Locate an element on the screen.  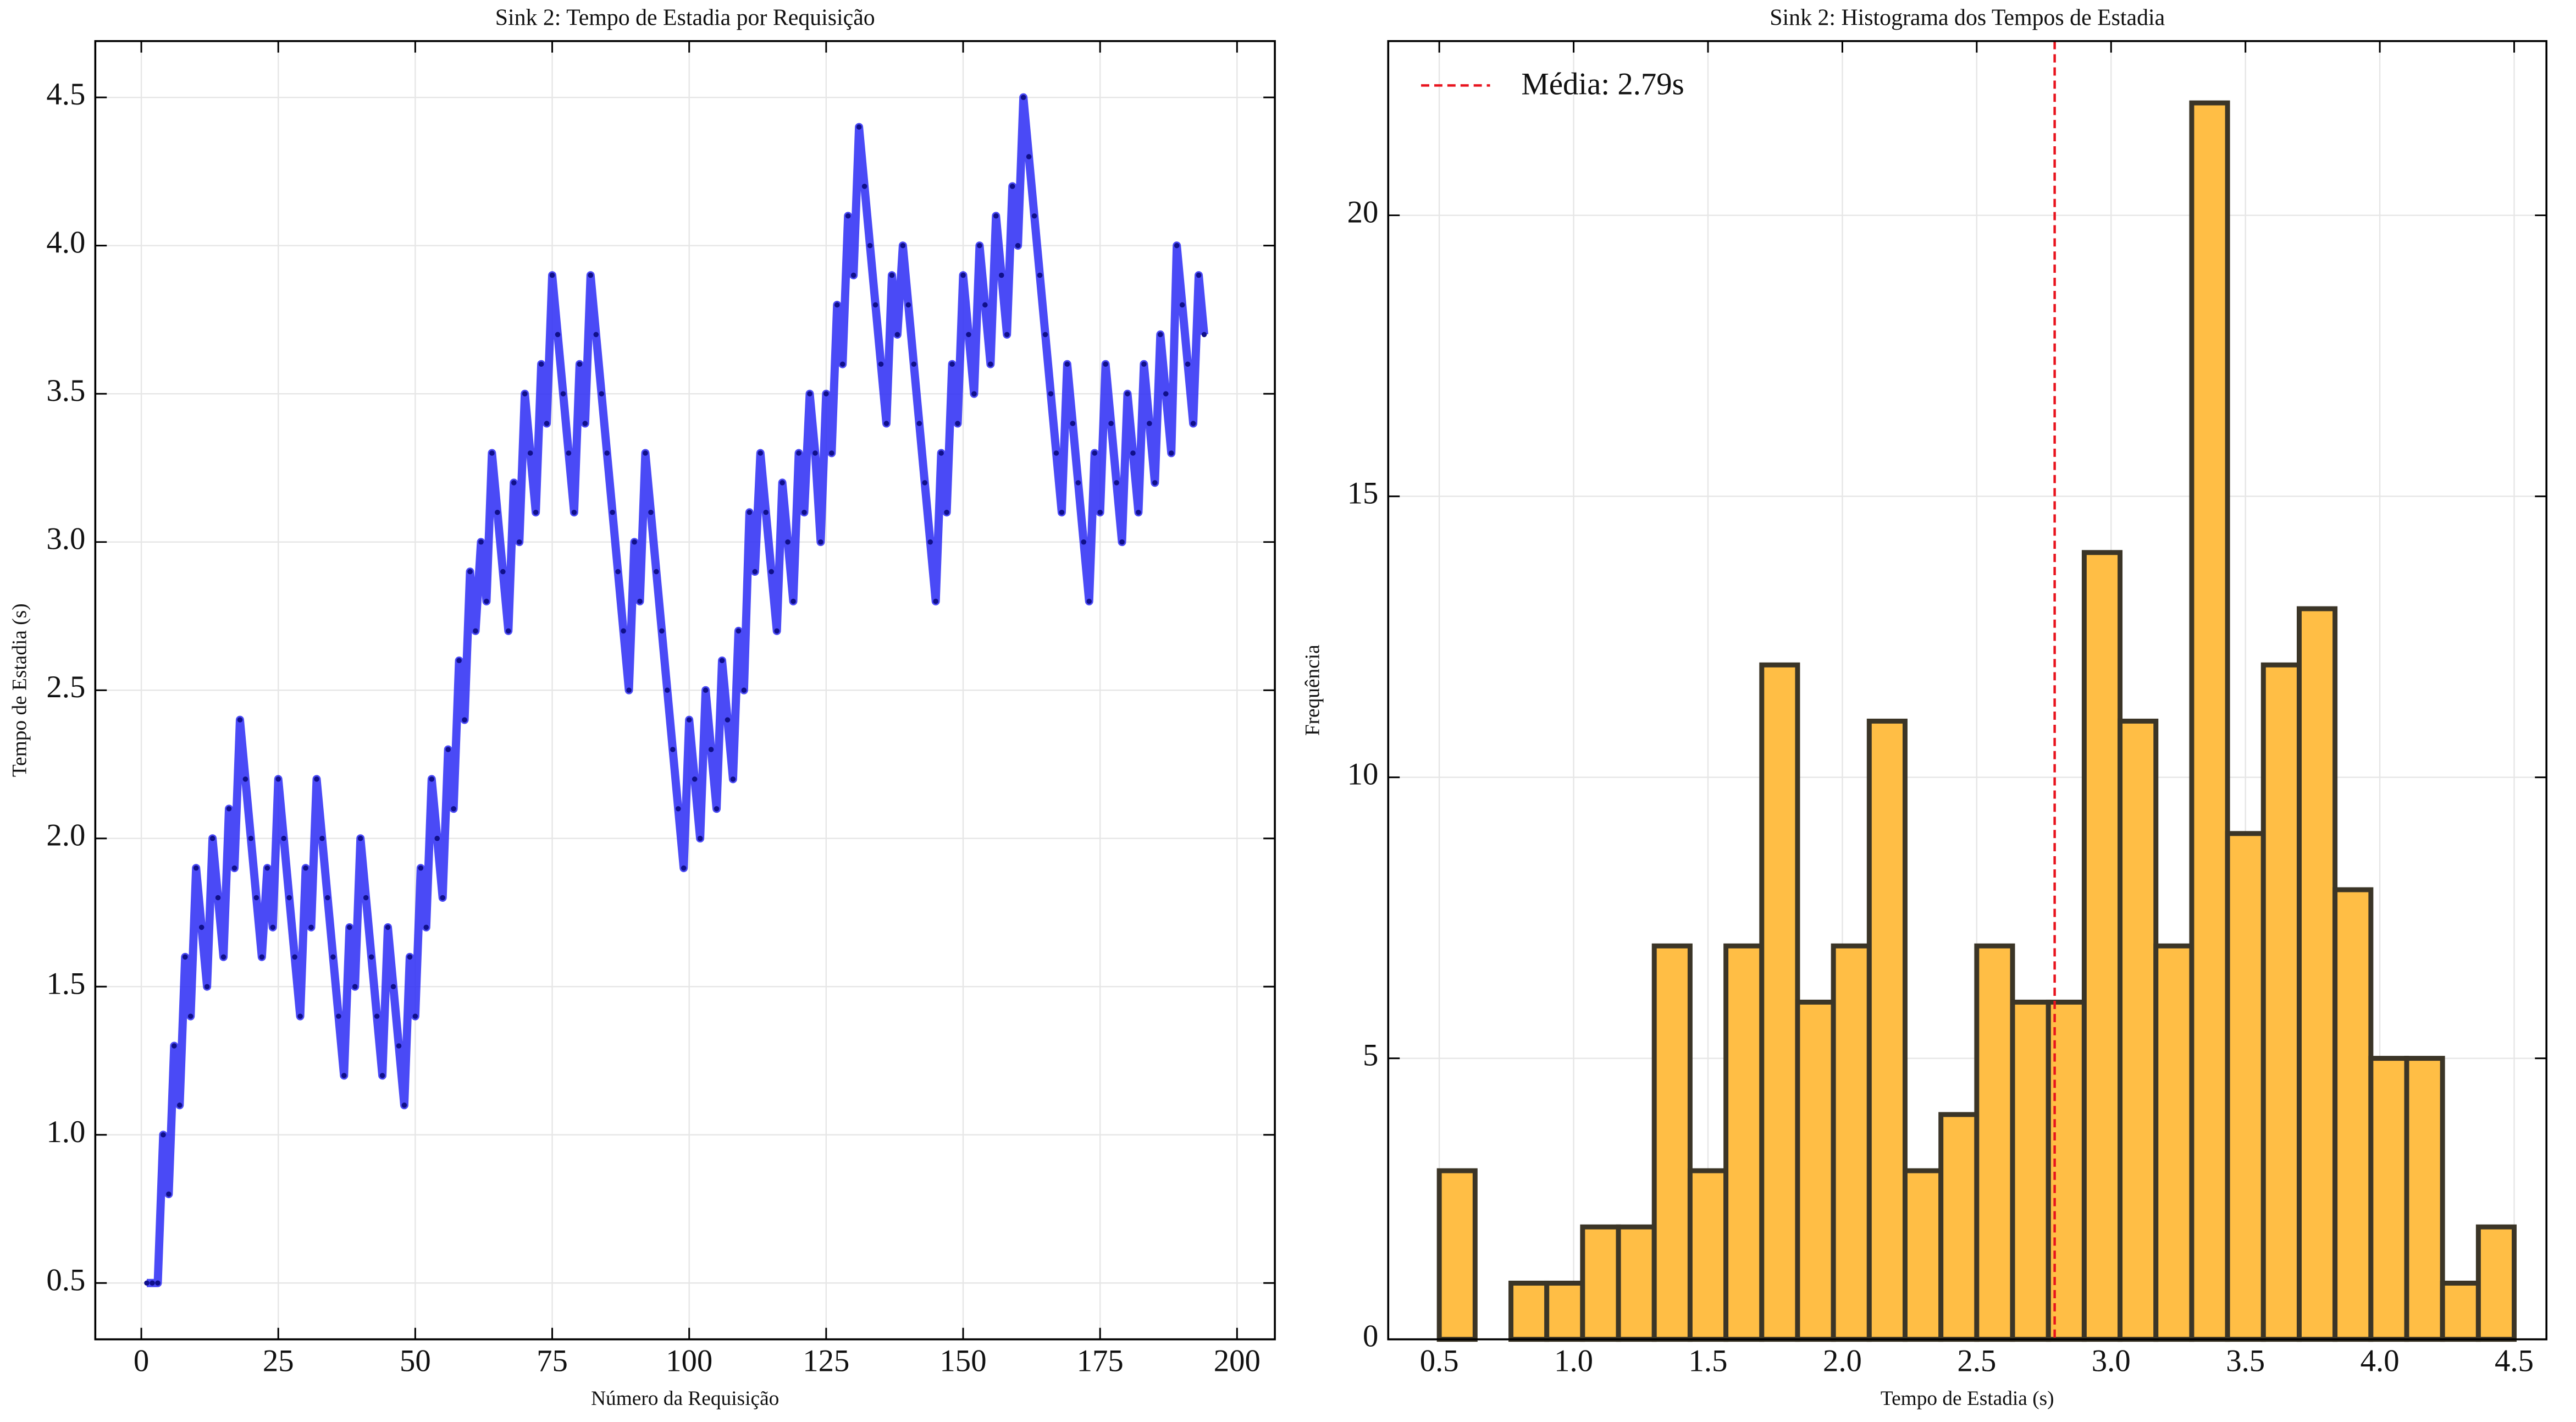
legend-label: Média: 2.79s is located at coordinates (1602, 84).